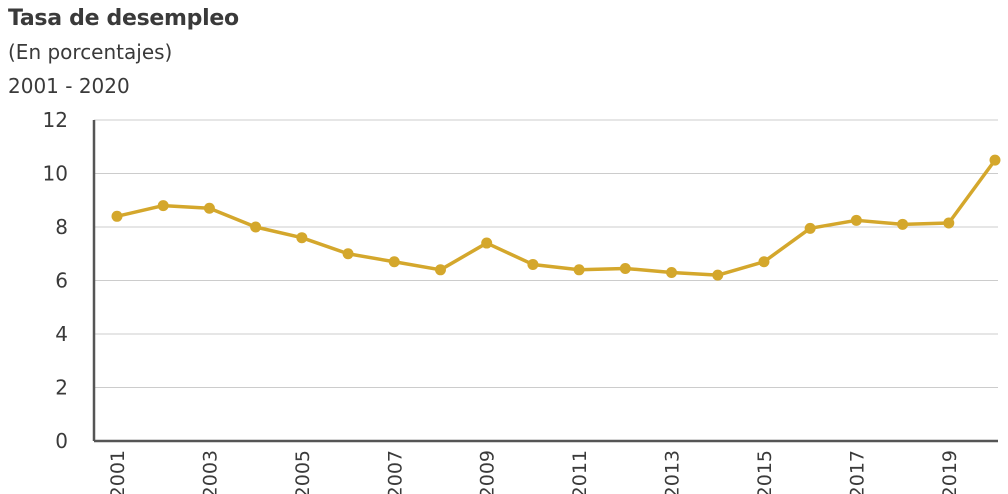  I want to click on y-tick-label: 10, so click(55, 174).